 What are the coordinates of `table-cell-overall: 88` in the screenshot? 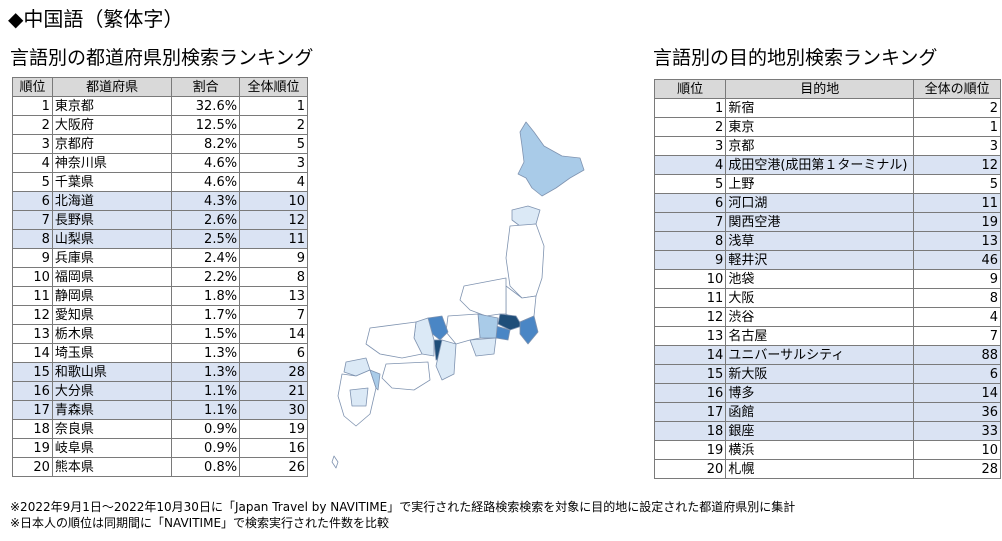 It's located at (957, 355).